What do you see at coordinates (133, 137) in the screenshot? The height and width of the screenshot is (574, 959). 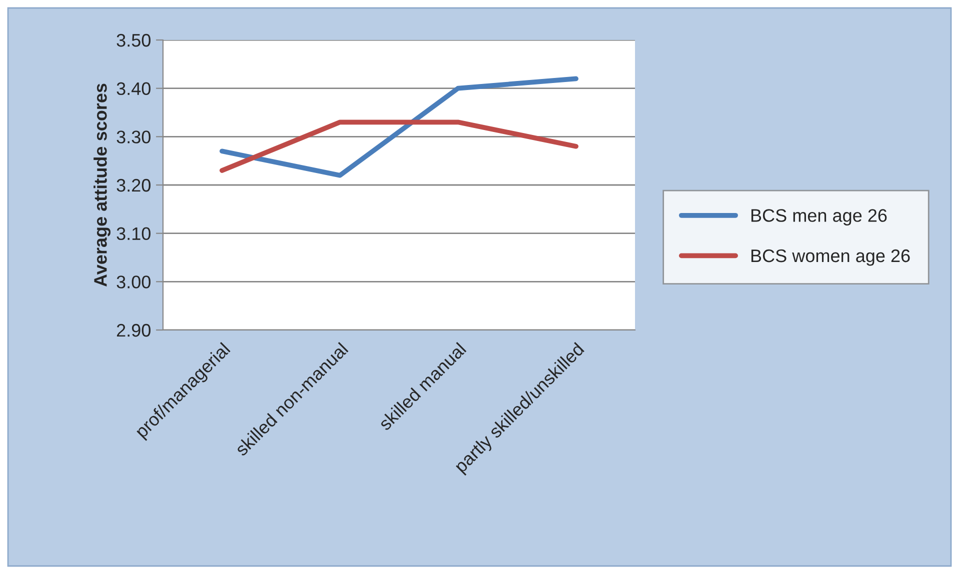 I see `y-tick-label: 3.30` at bounding box center [133, 137].